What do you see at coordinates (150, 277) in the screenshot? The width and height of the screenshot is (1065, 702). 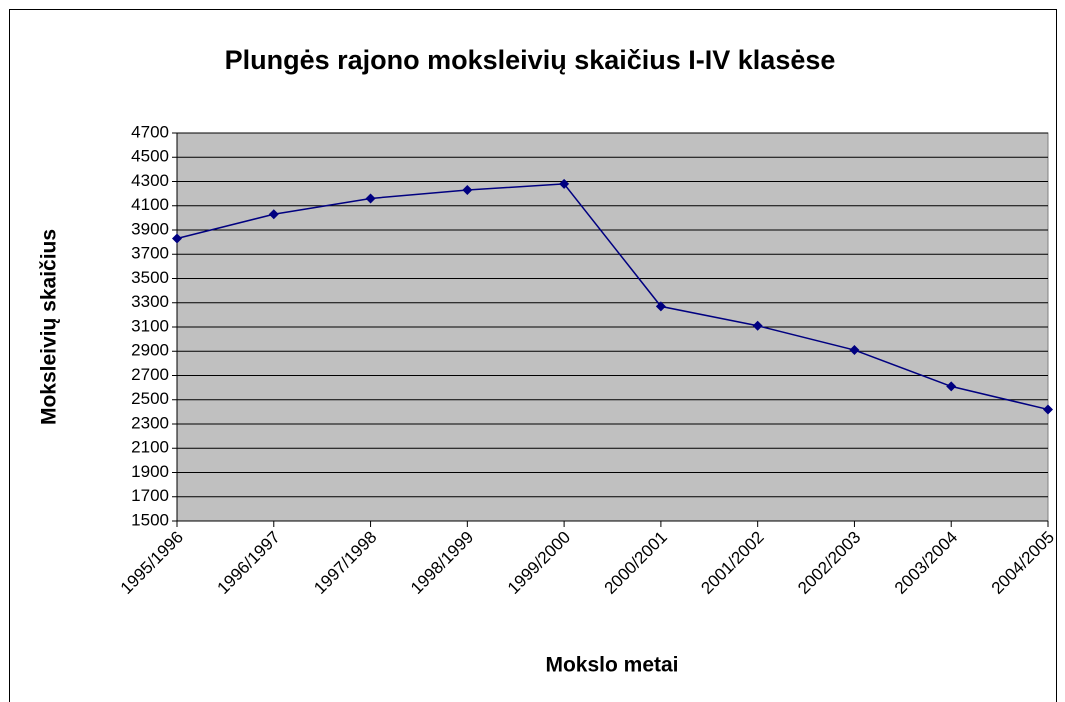 I see `y-tick-label: 3500` at bounding box center [150, 277].